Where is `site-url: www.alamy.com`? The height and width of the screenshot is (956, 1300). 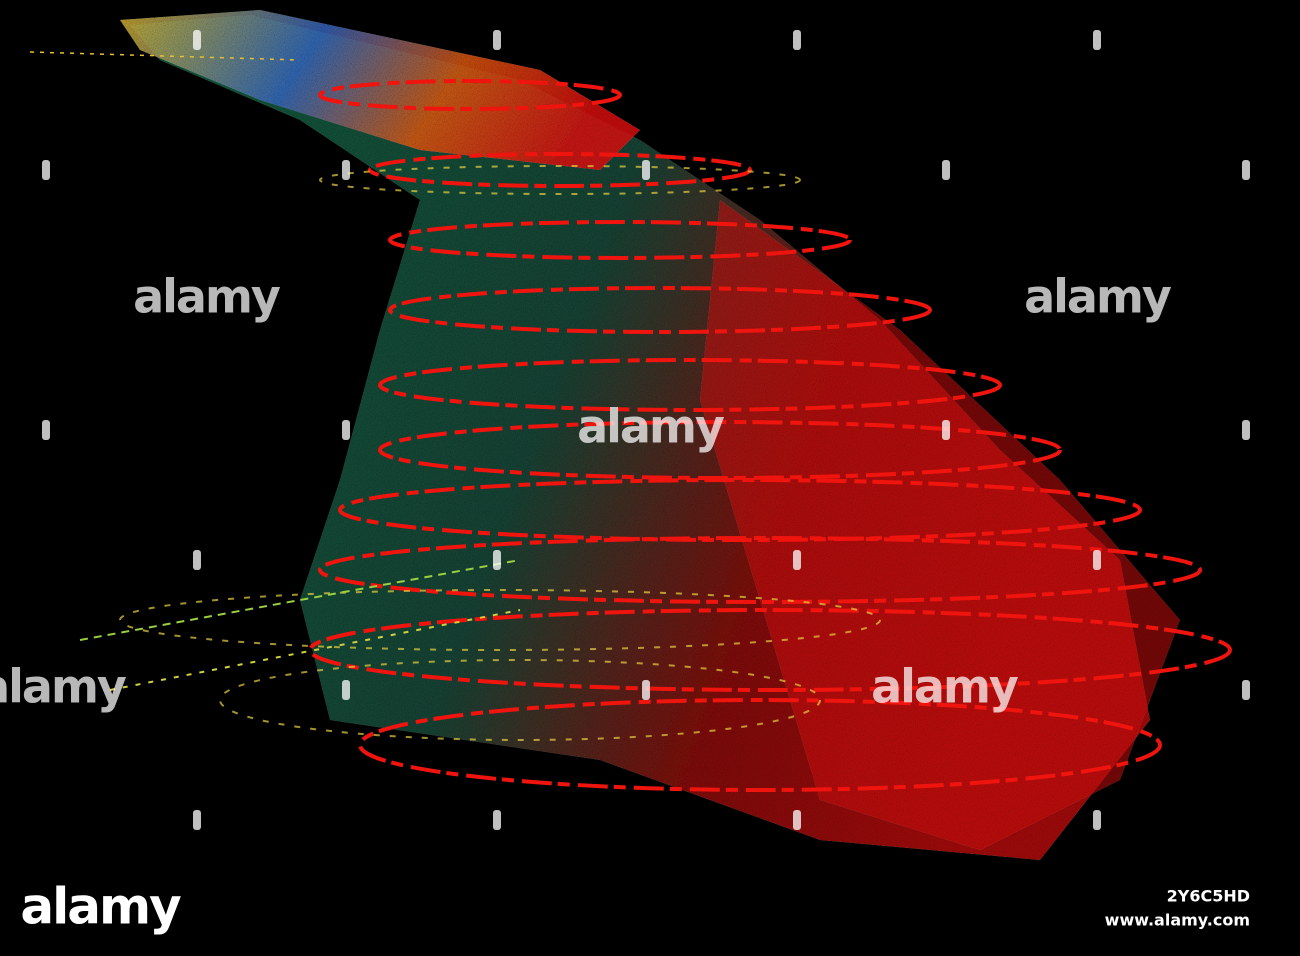
site-url: www.alamy.com is located at coordinates (1177, 920).